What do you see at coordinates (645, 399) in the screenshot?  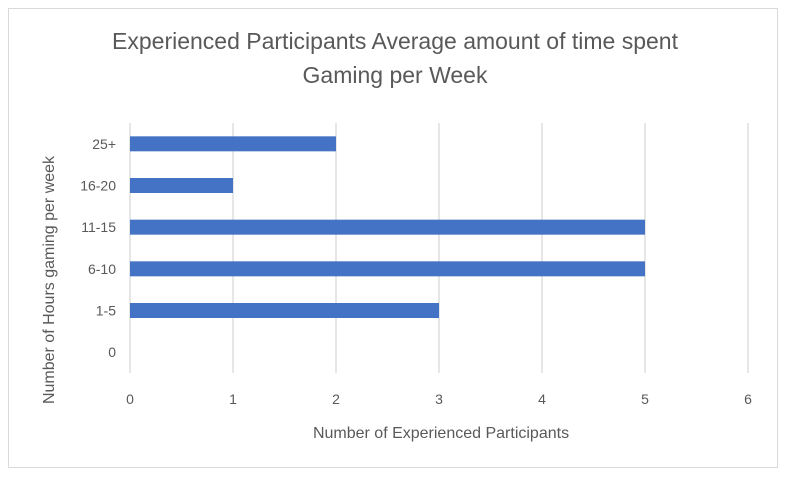 I see `x-tick-label: 5` at bounding box center [645, 399].